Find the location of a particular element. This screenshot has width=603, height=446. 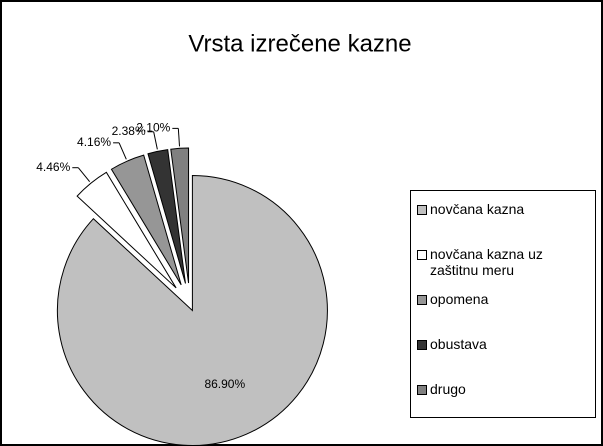

legend-label: drugo is located at coordinates (448, 389).